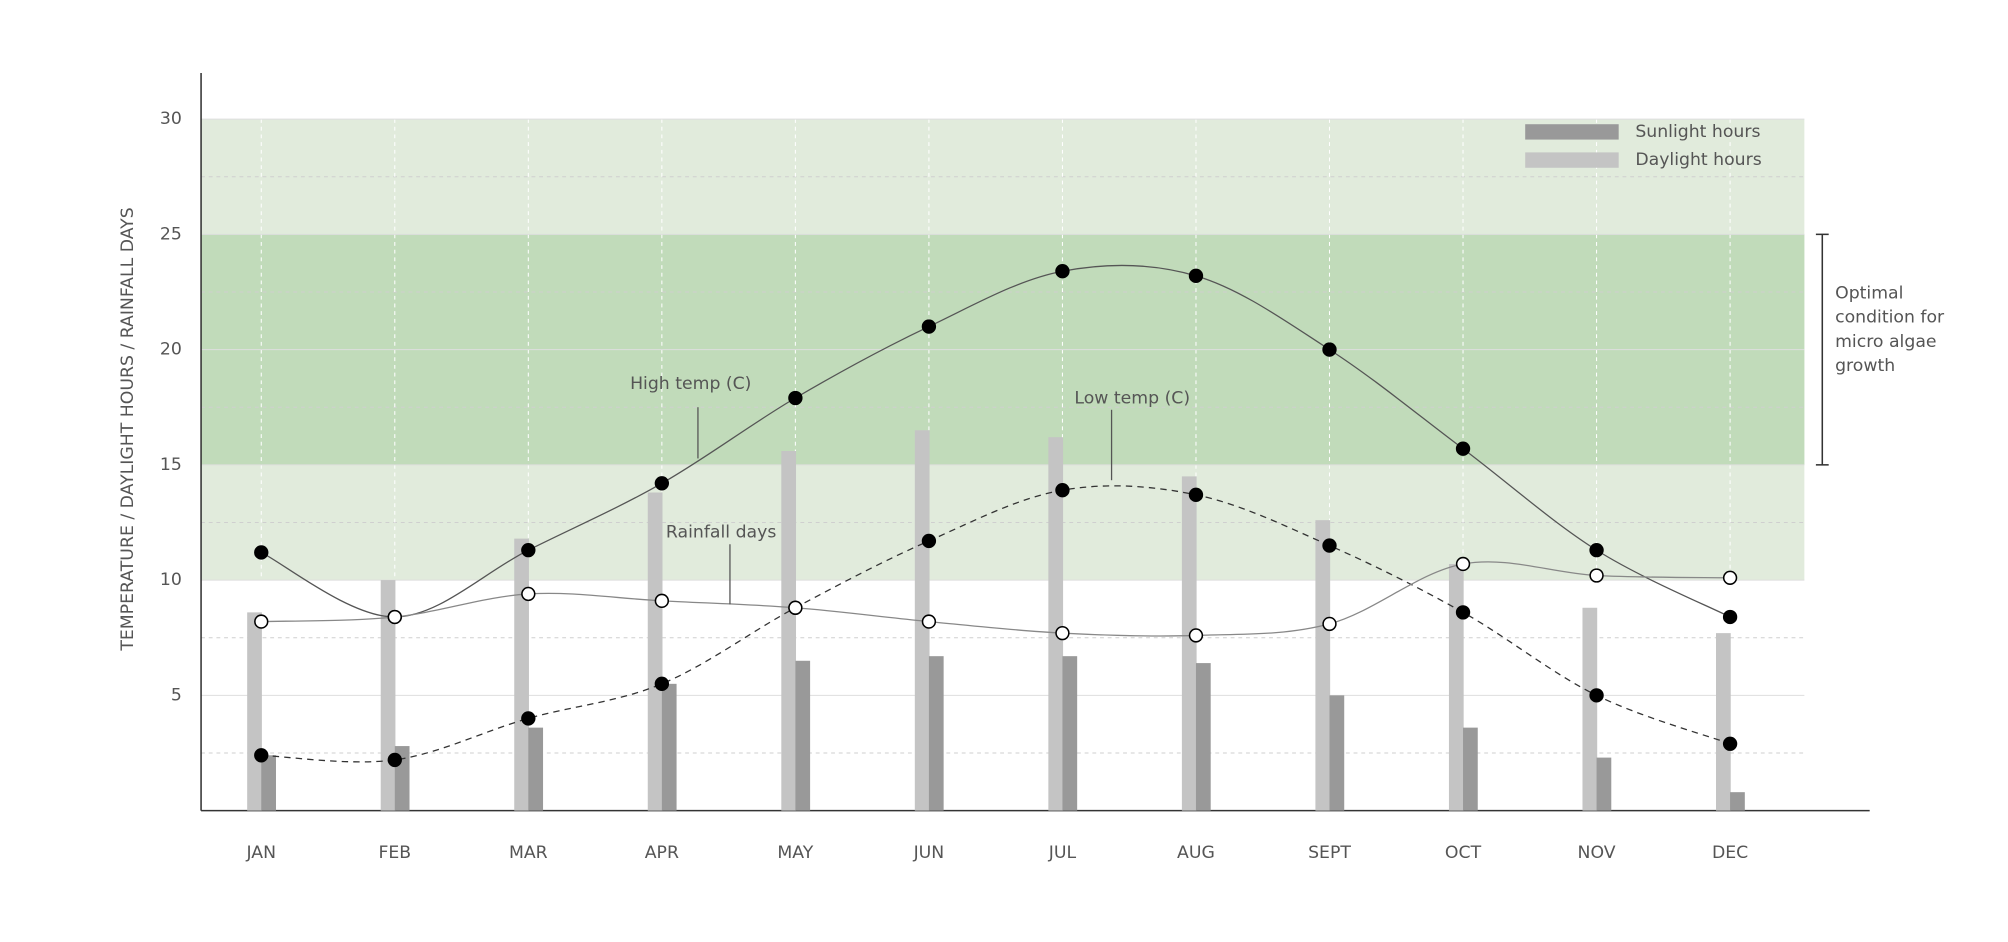 The width and height of the screenshot is (2008, 942). What do you see at coordinates (1698, 160) in the screenshot?
I see `legend-label: Daylight hours` at bounding box center [1698, 160].